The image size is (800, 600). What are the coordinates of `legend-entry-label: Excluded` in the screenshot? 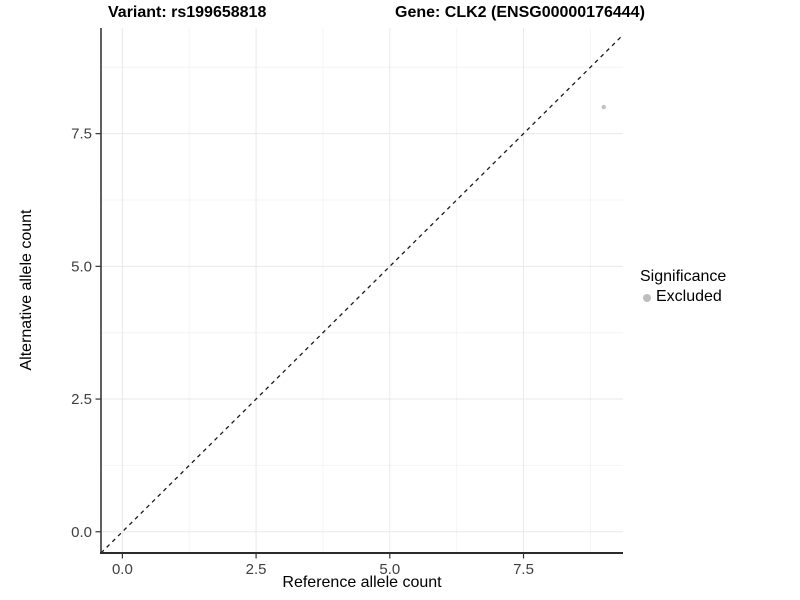 It's located at (689, 296).